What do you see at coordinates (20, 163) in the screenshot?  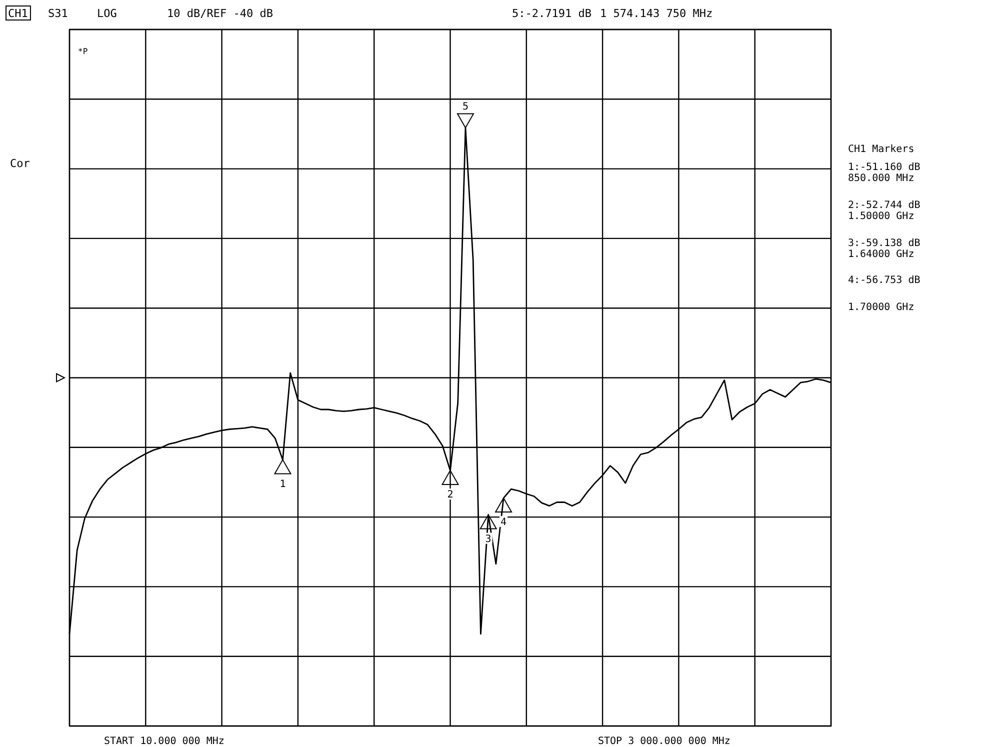 I see `text: Cor` at bounding box center [20, 163].